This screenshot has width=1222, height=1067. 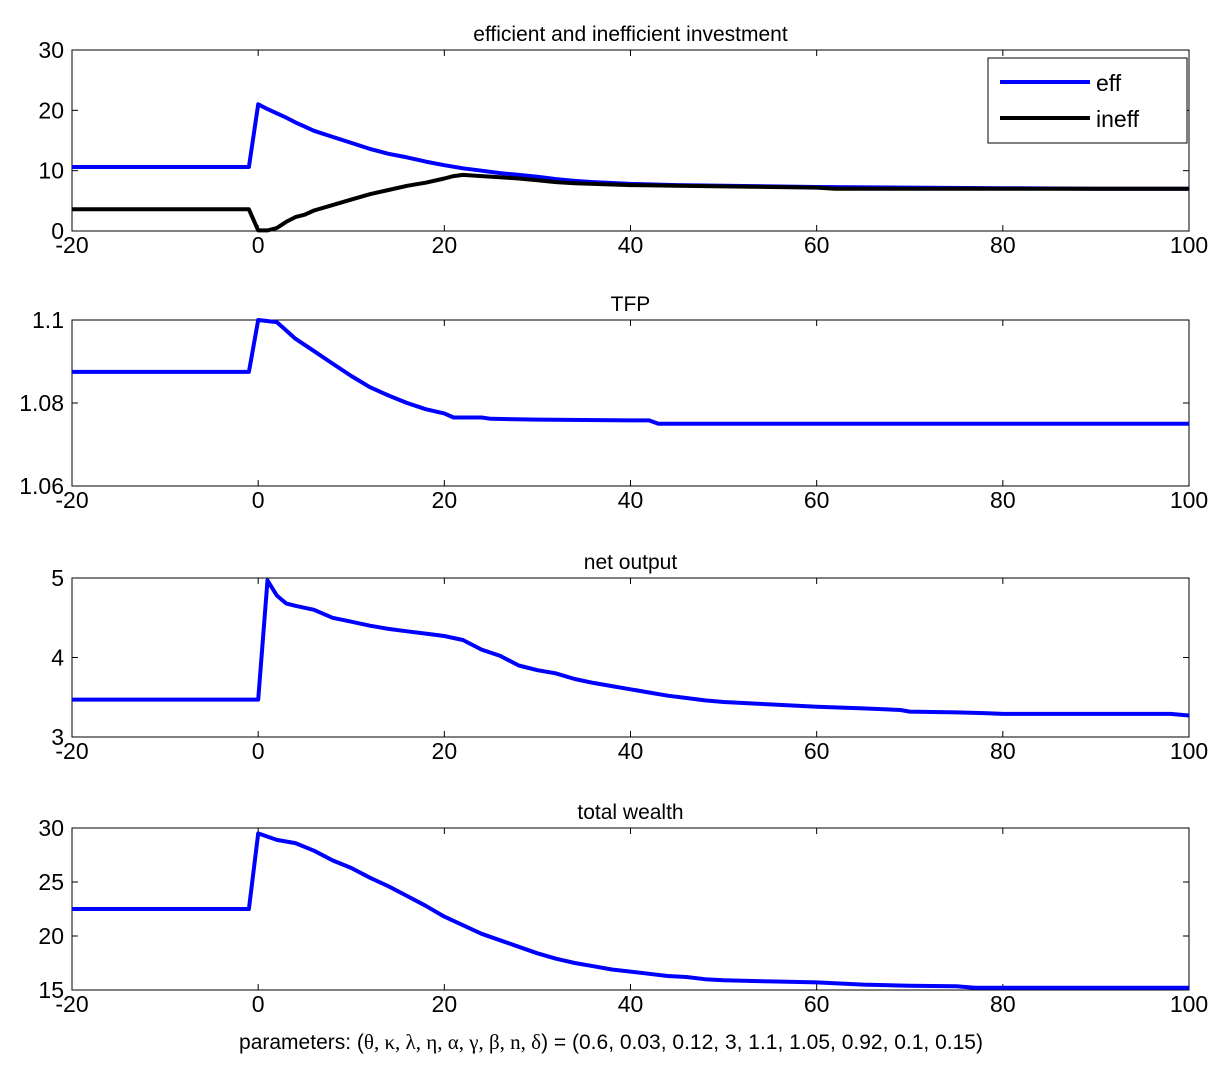 I want to click on y-tick-label: 1.08, so click(x=41, y=403).